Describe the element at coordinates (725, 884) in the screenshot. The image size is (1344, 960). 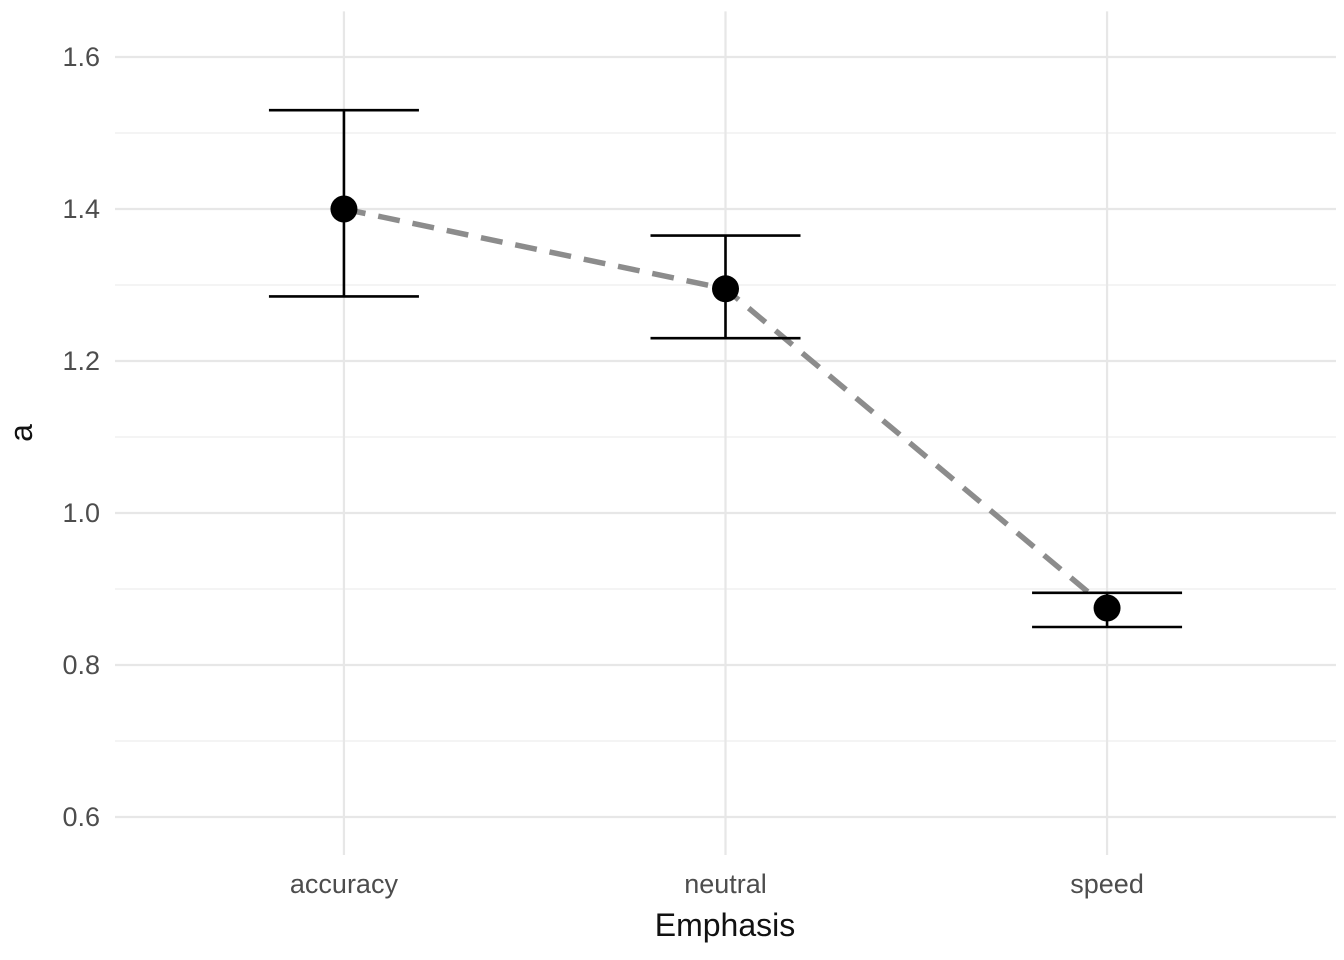
I see `x-tick-label: neutral` at that location.